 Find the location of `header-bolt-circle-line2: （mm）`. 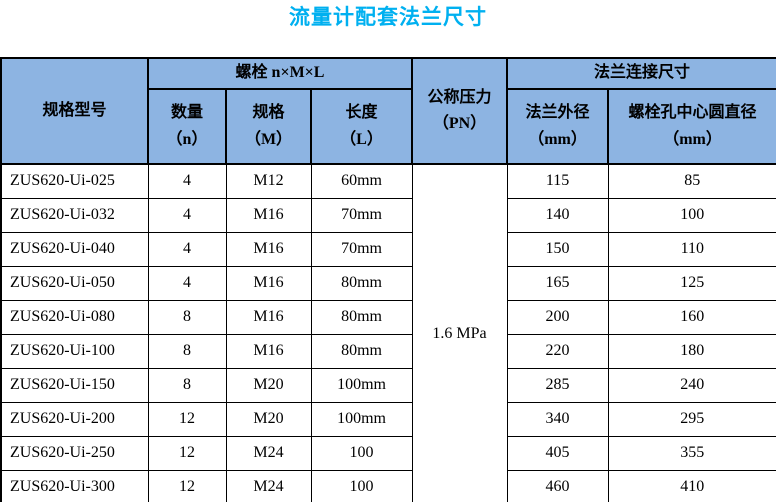

header-bolt-circle-line2: （mm） is located at coordinates (692, 139).